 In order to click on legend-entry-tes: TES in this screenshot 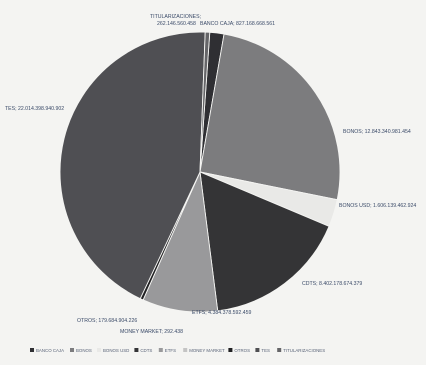, I will do `click(262, 350)`.